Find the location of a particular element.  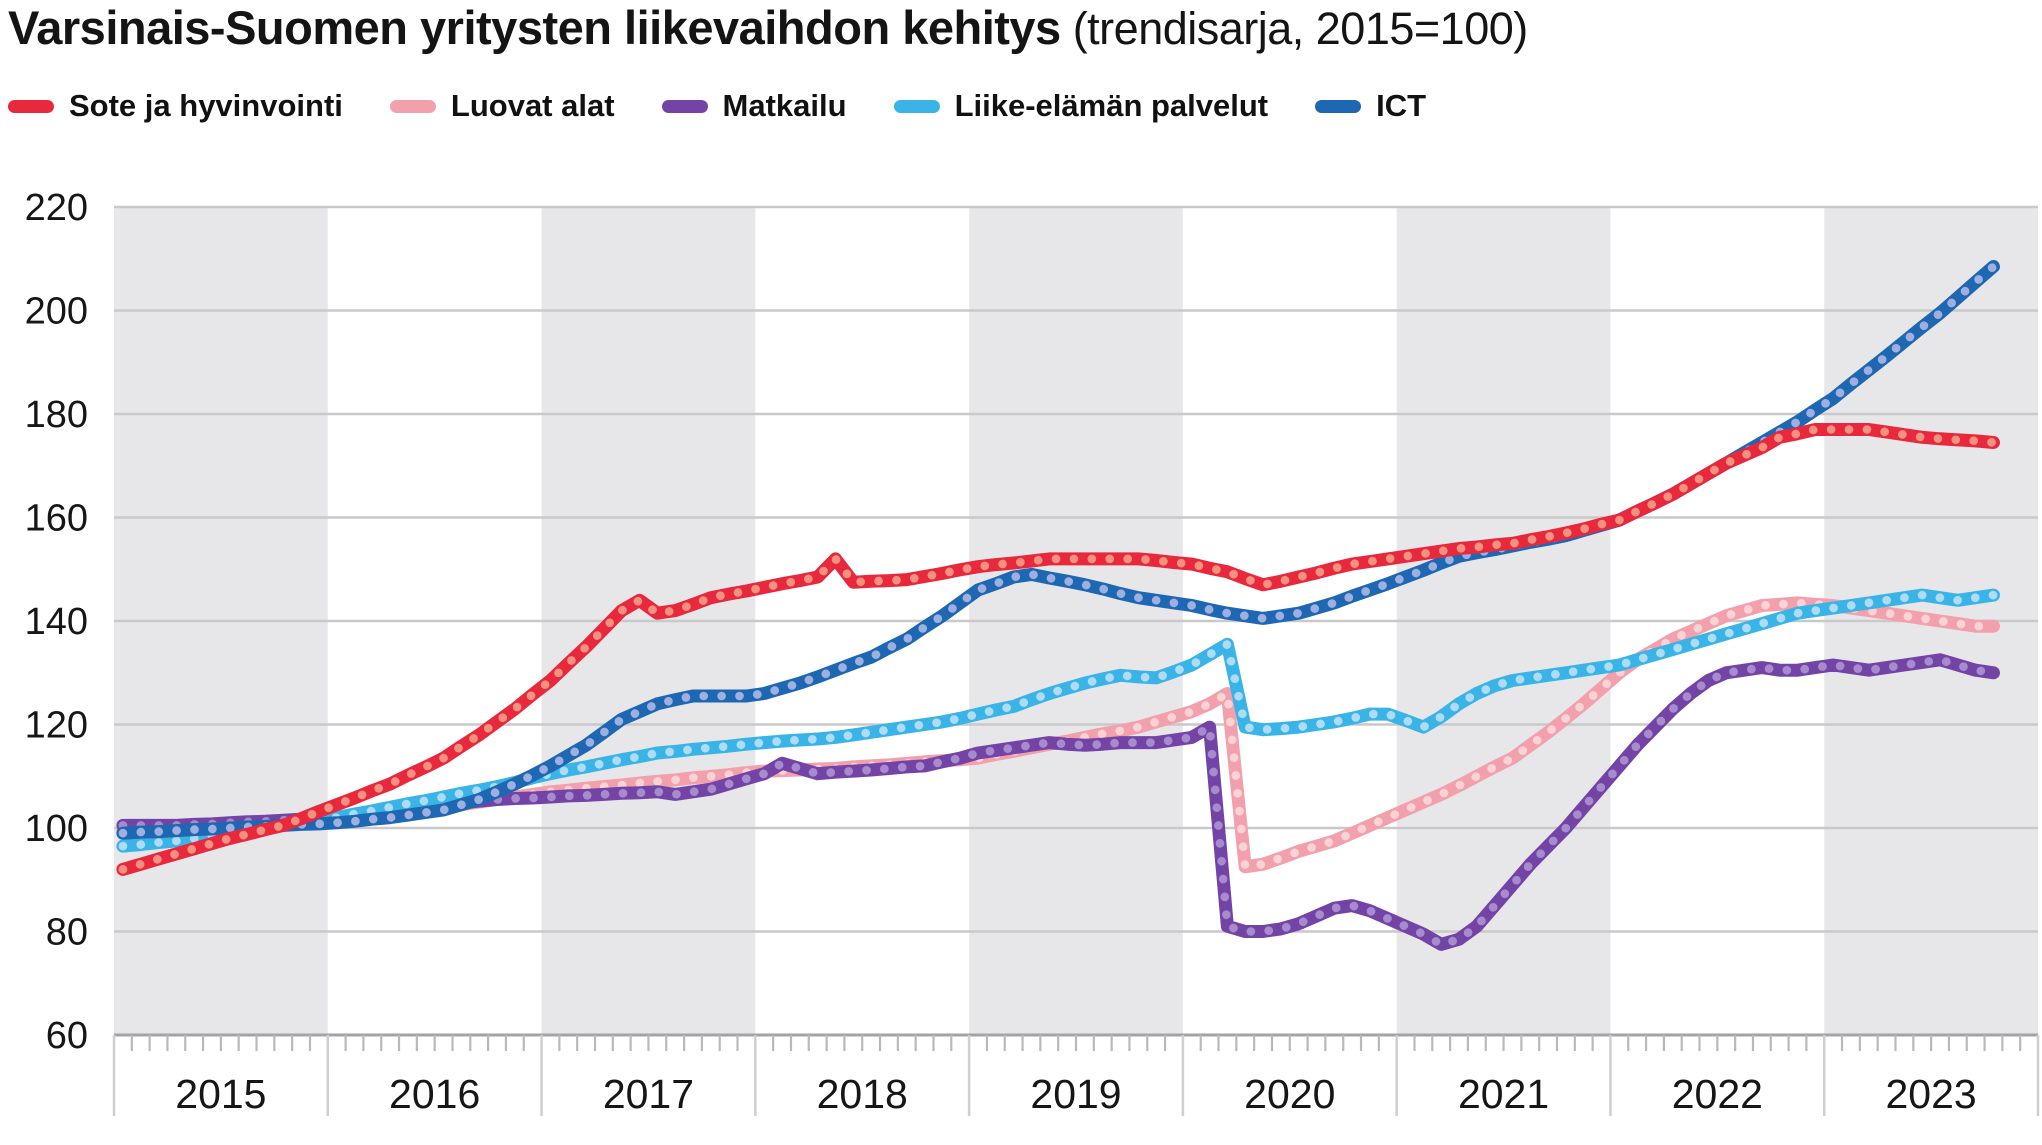

legend-item-4: Liike-elämän palvelut is located at coordinates (1081, 106).